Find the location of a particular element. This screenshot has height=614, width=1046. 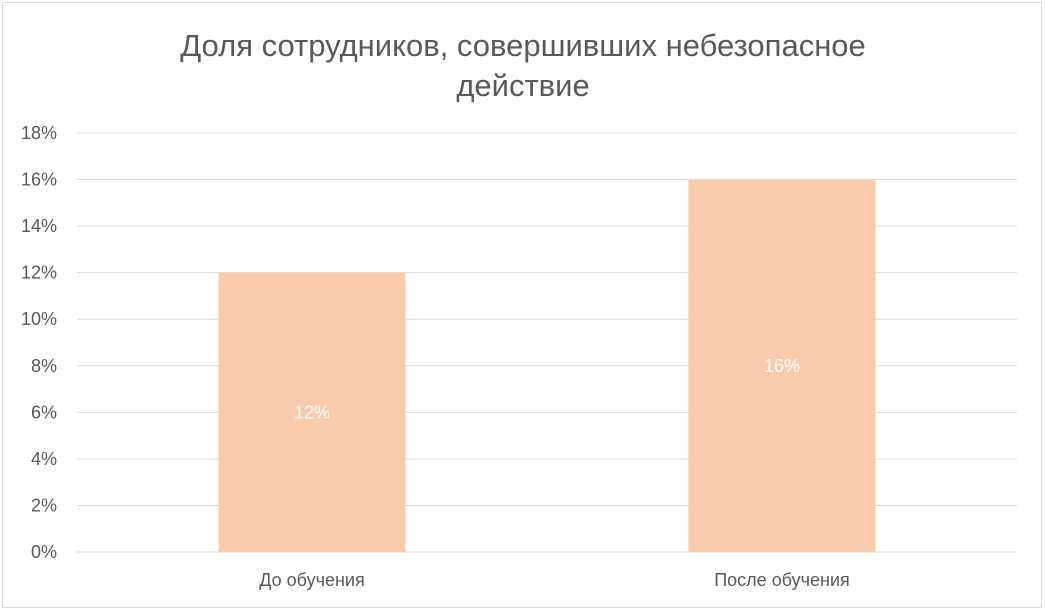

data-label: 16% is located at coordinates (782, 366).